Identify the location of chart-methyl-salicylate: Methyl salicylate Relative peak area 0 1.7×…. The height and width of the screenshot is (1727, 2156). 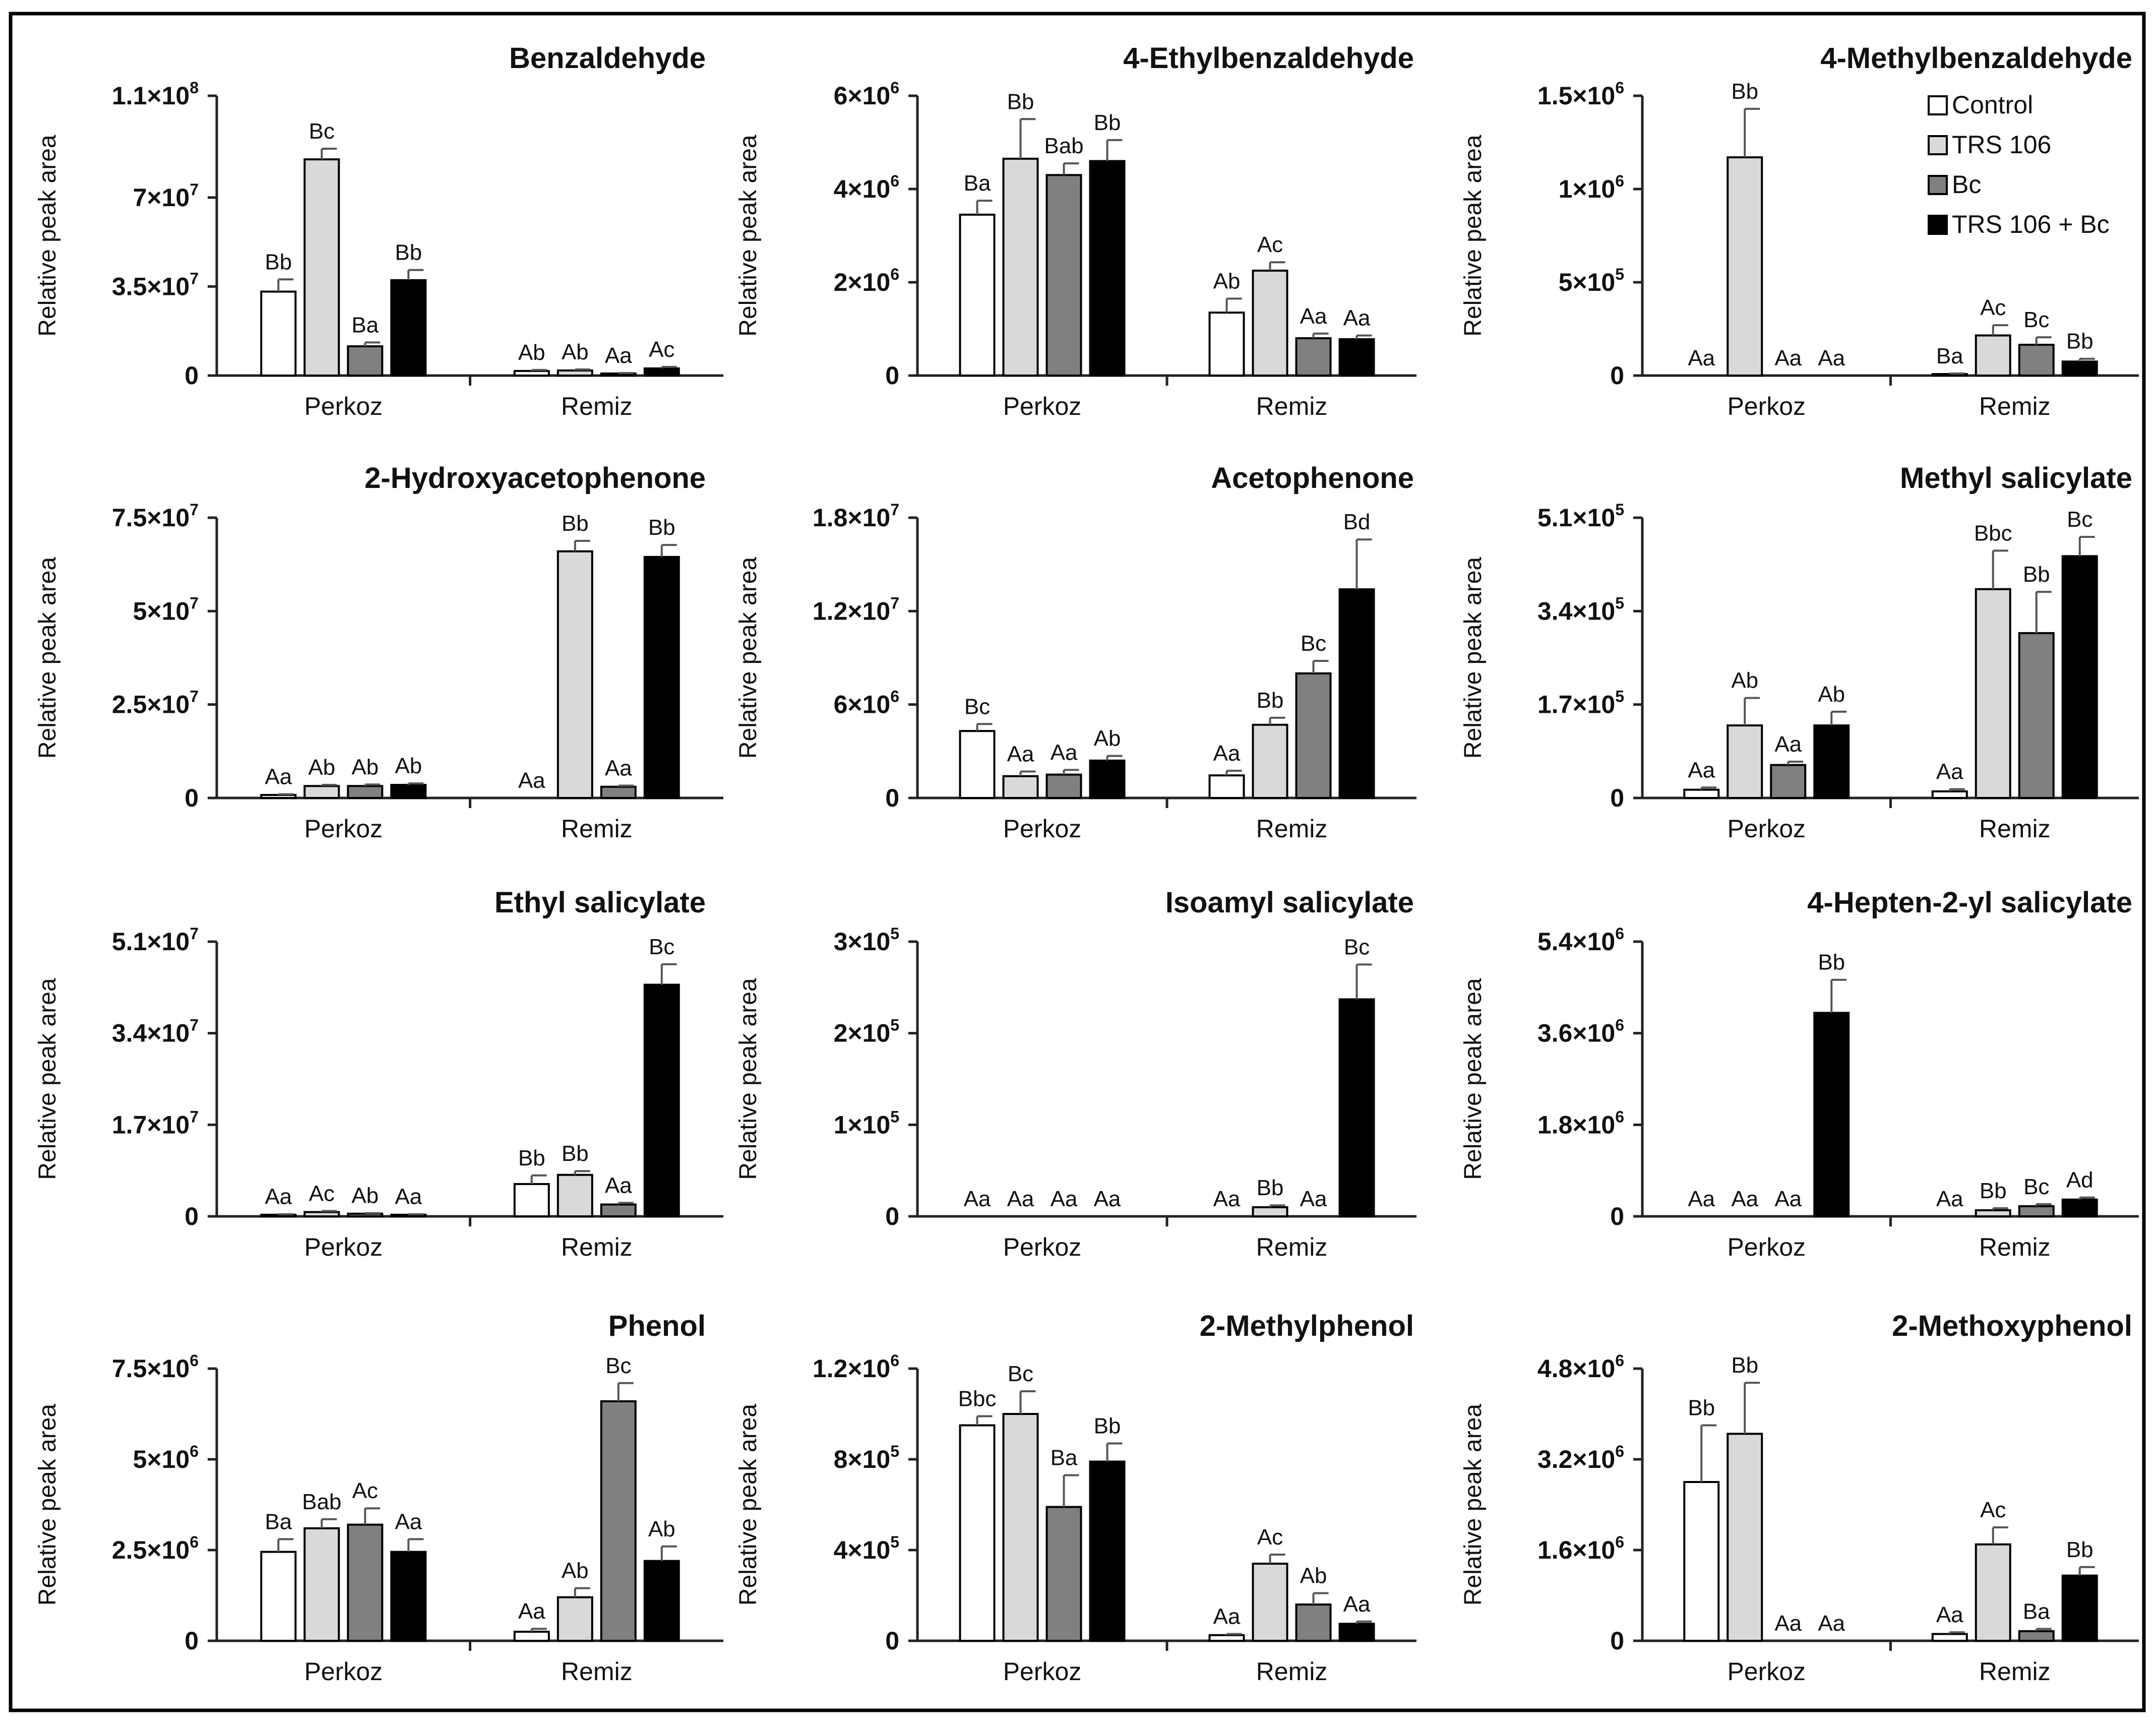
(1799, 652).